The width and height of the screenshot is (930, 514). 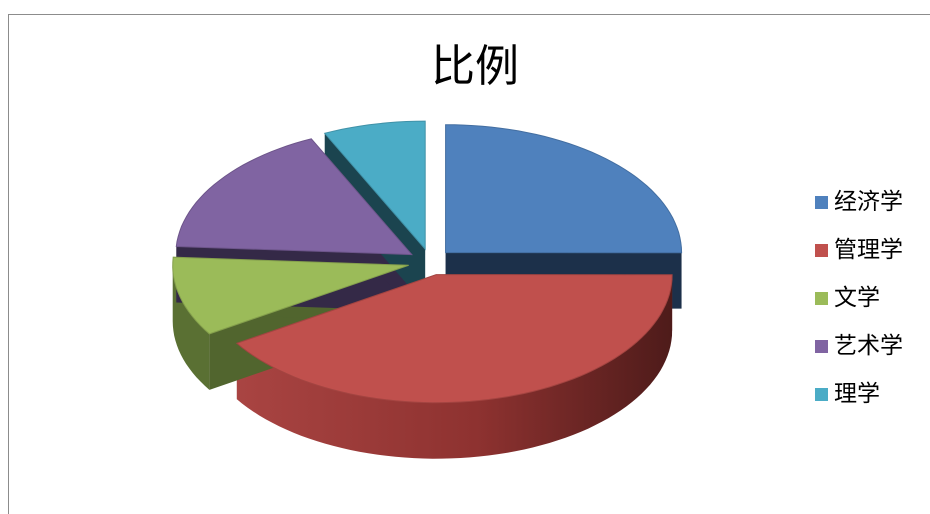 I want to click on legend: 经济学管理学文学艺术学理学, so click(x=871, y=307).